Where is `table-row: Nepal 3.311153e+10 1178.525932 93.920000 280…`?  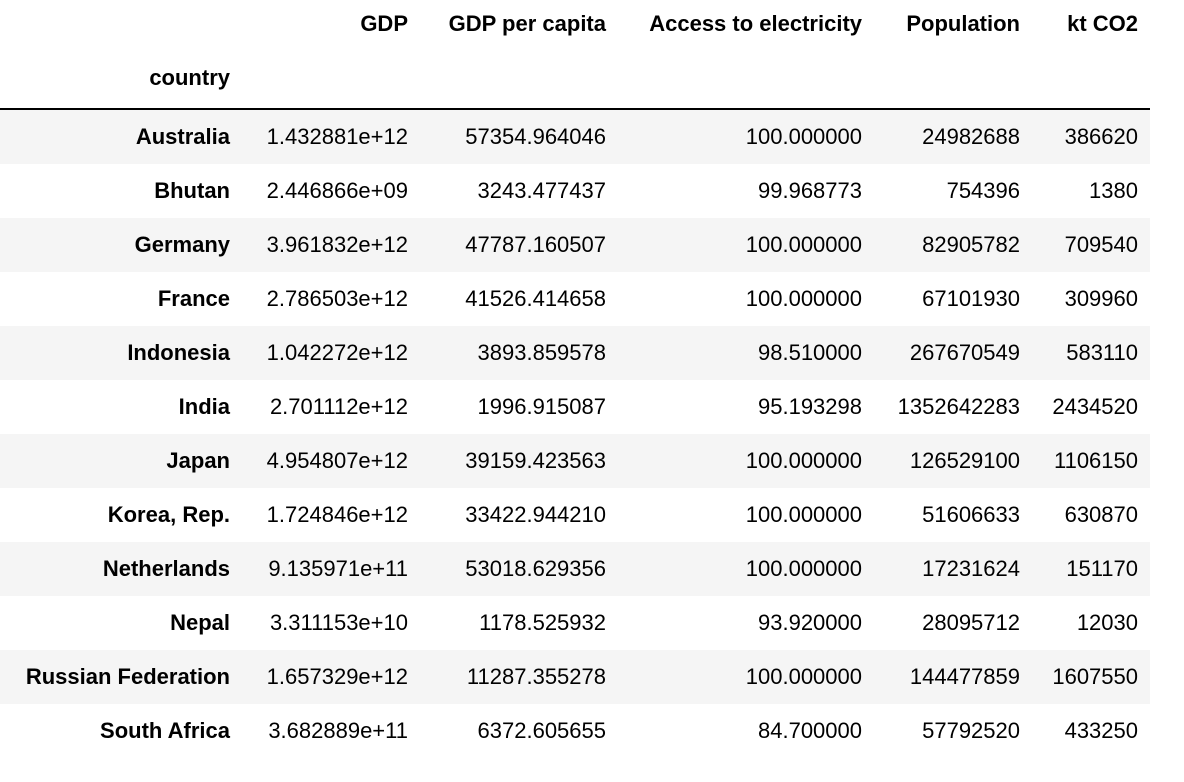
table-row: Nepal 3.311153e+10 1178.525932 93.920000 280… is located at coordinates (575, 623).